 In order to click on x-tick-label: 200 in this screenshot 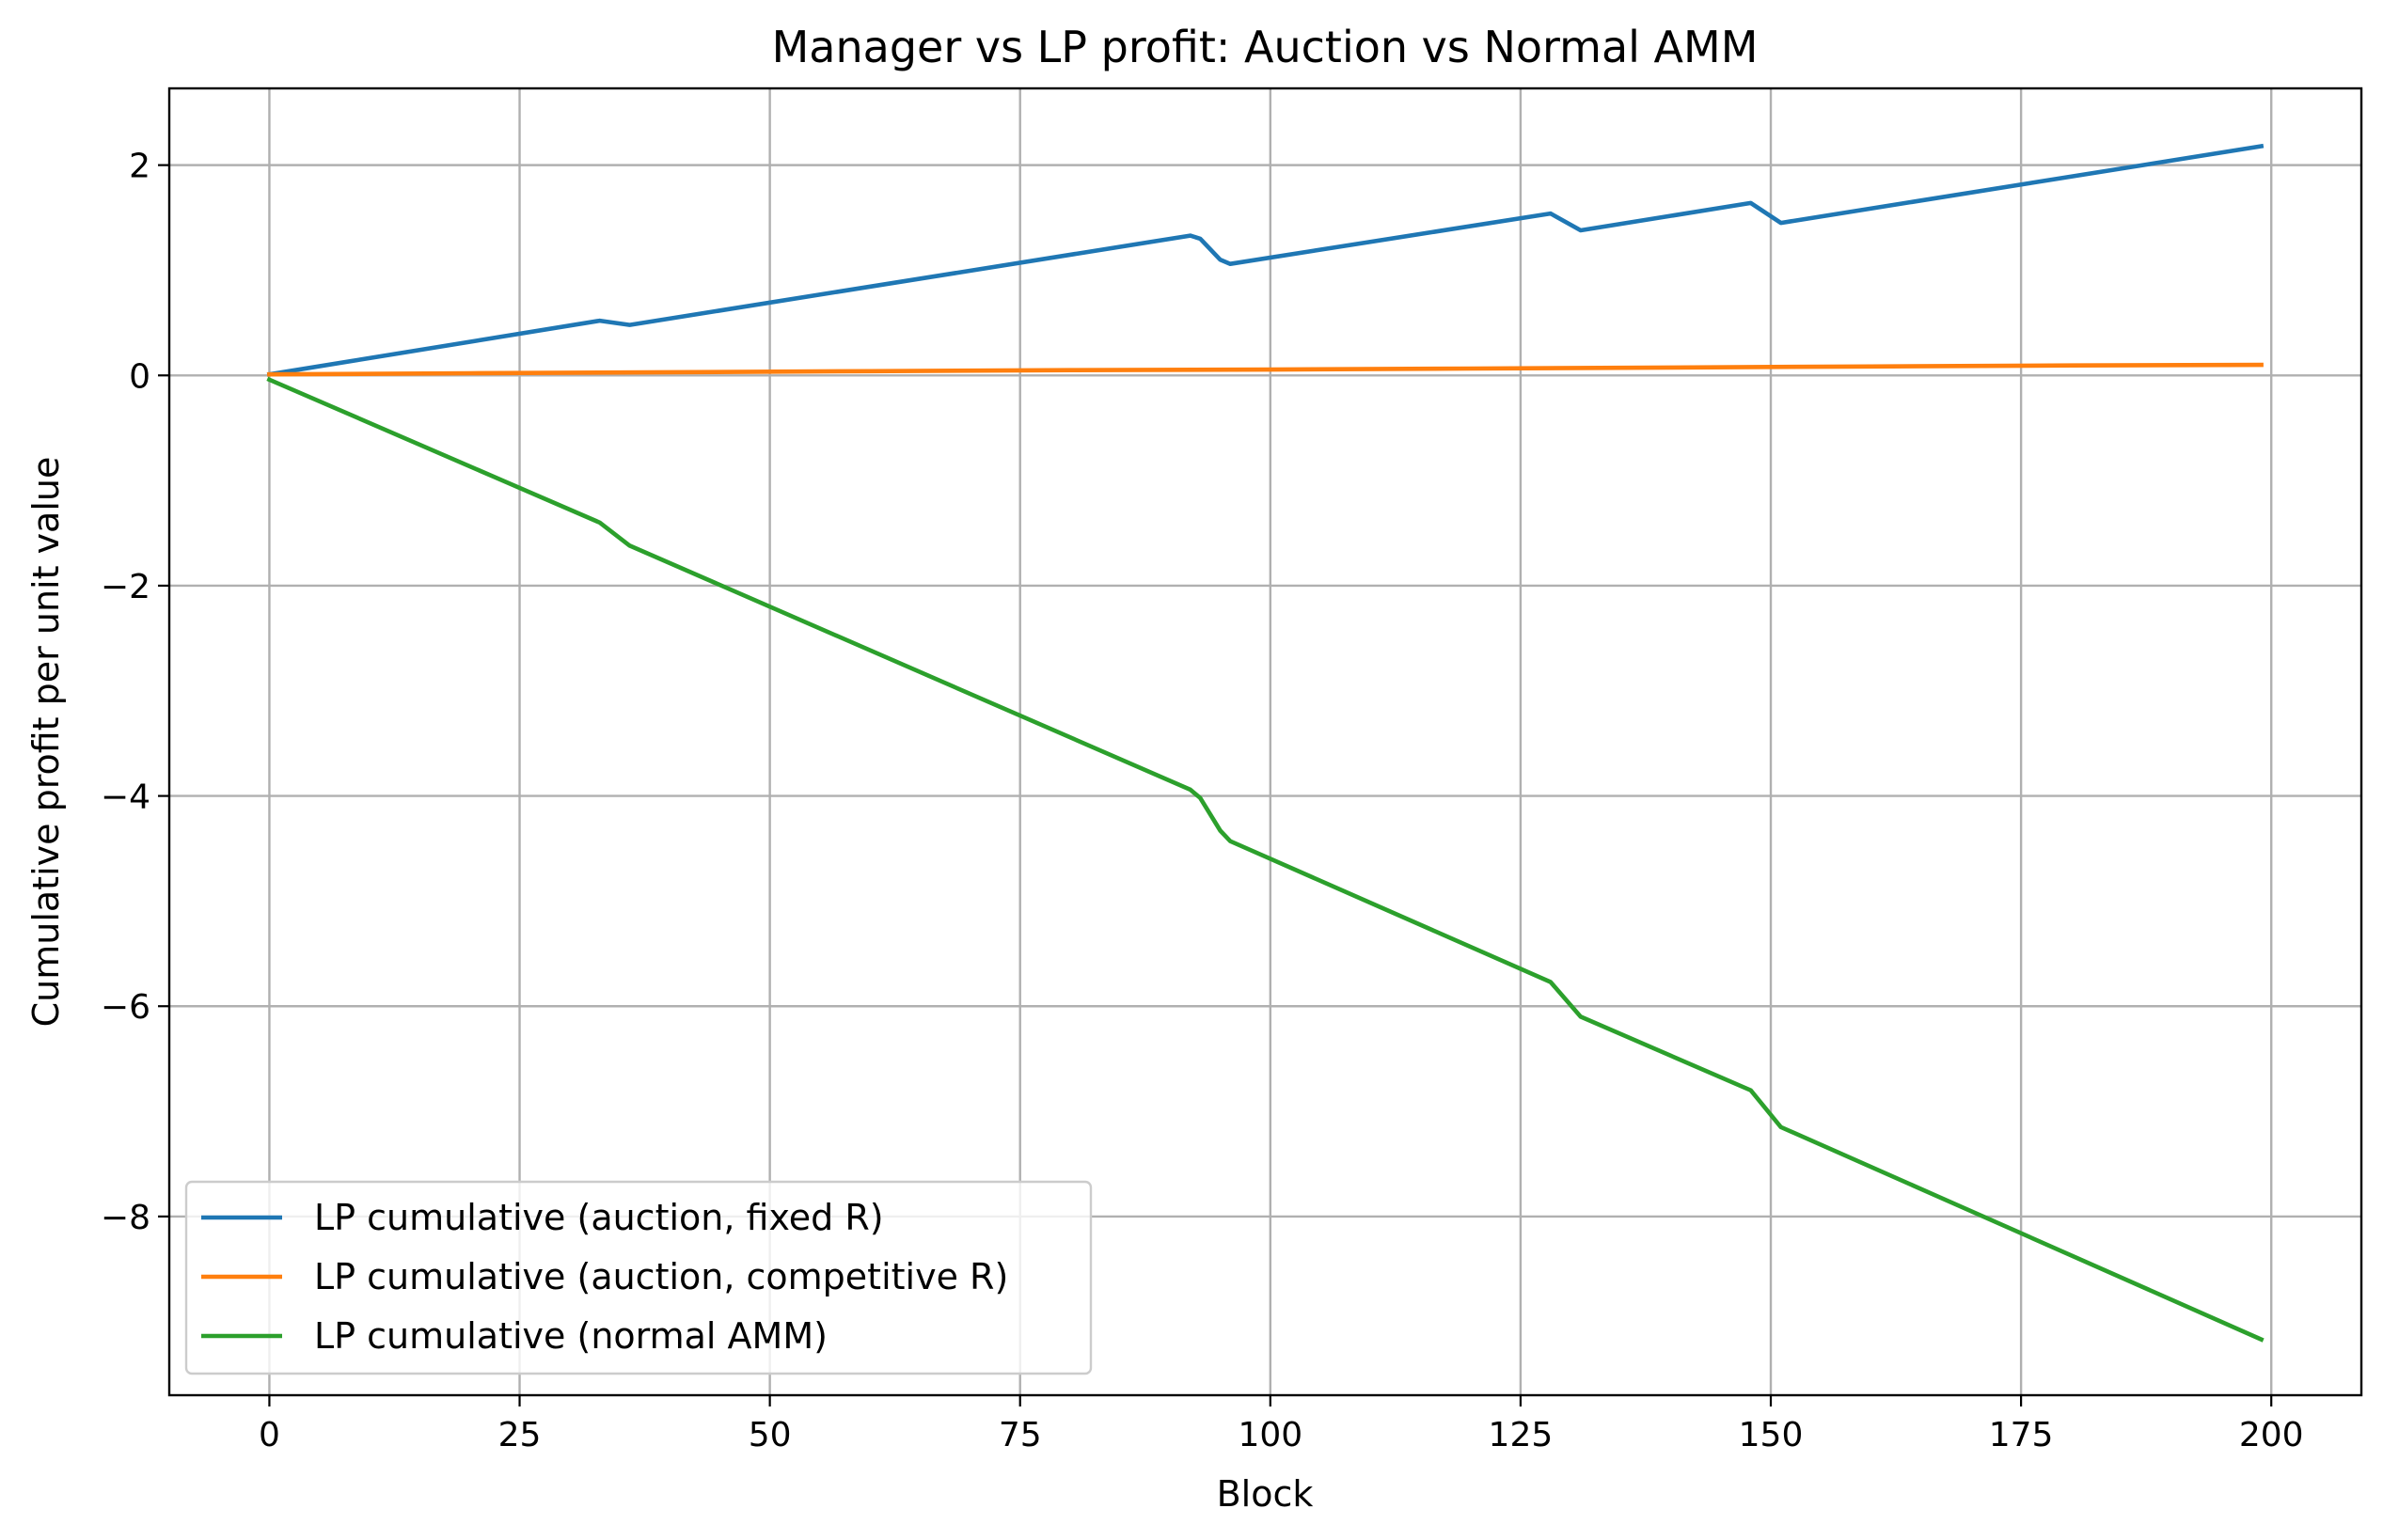, I will do `click(2271, 1435)`.